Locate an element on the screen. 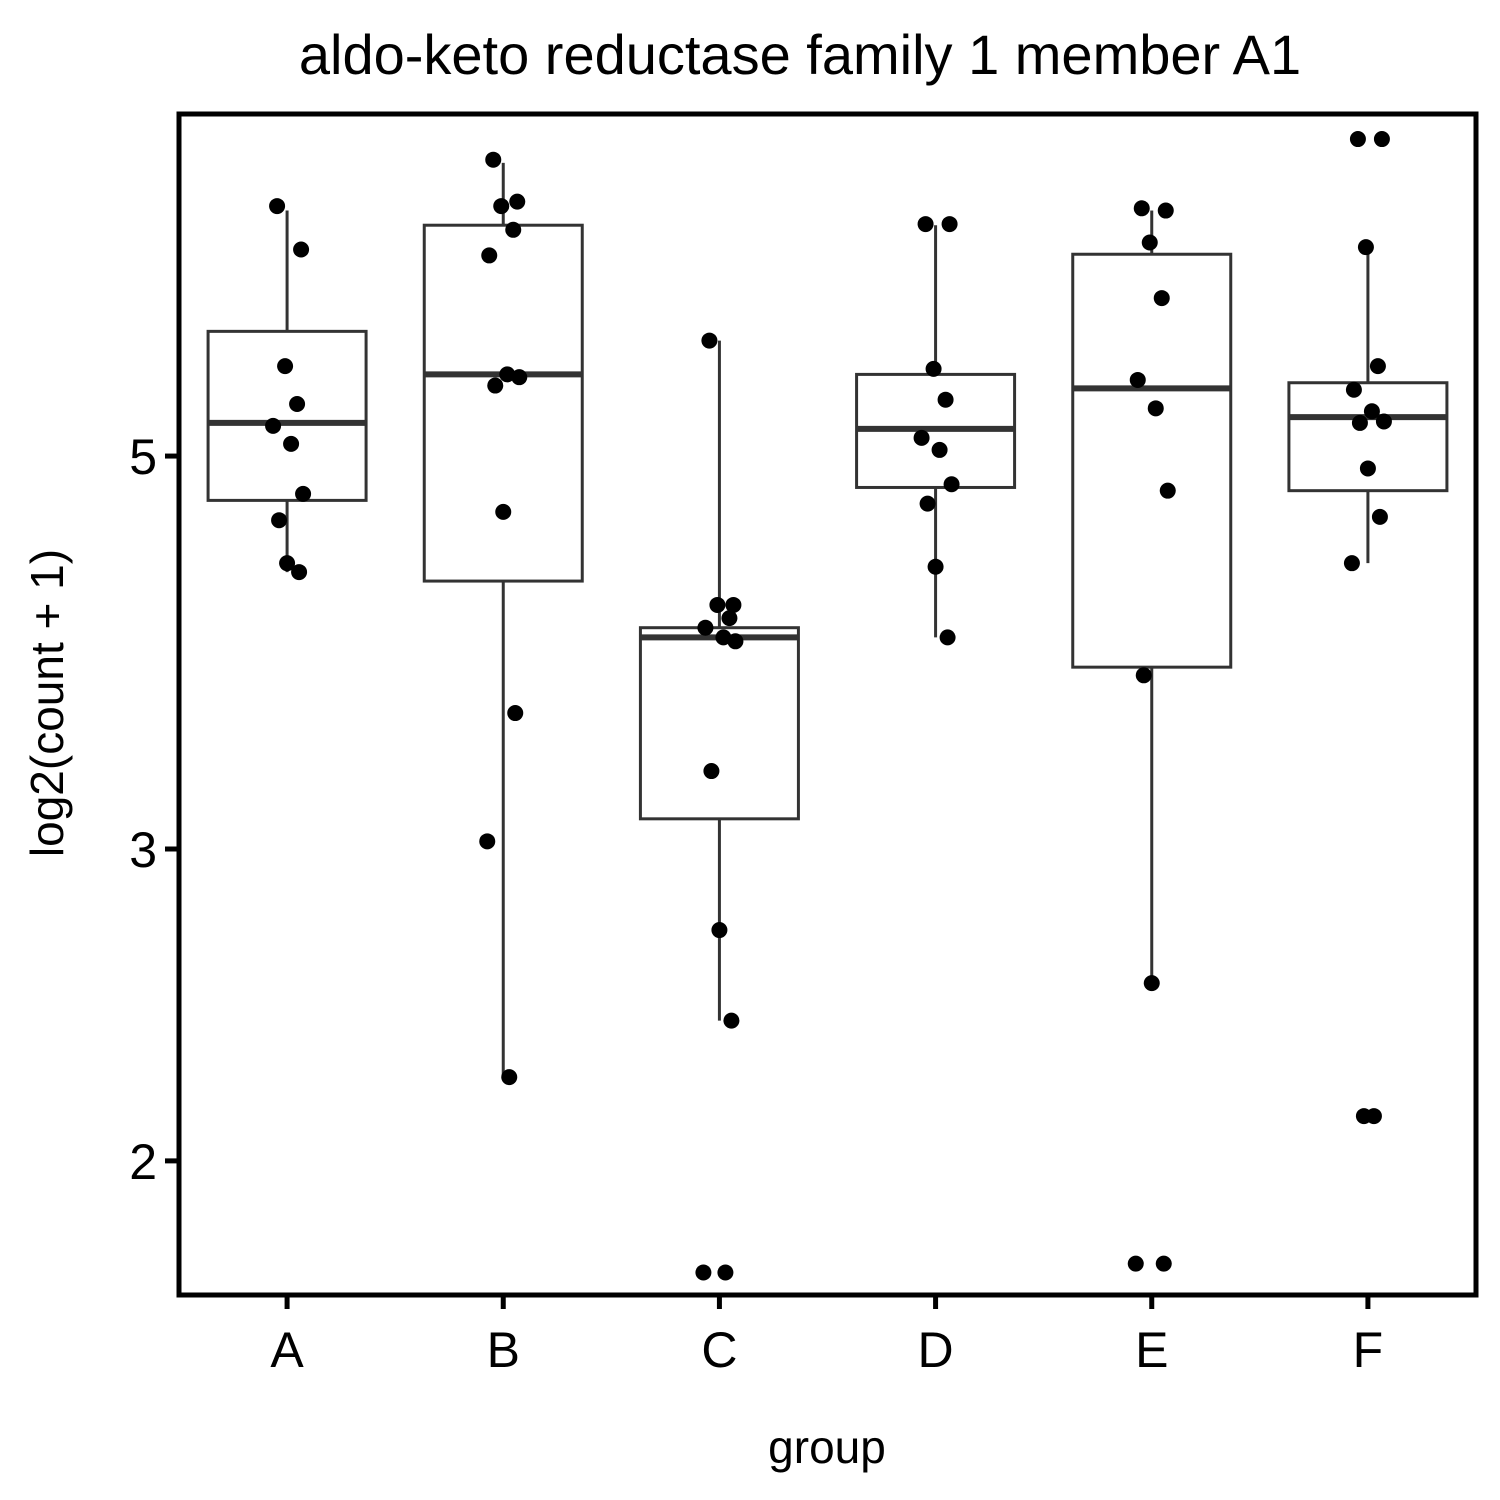  x-axis-title: group is located at coordinates (827, 1447).